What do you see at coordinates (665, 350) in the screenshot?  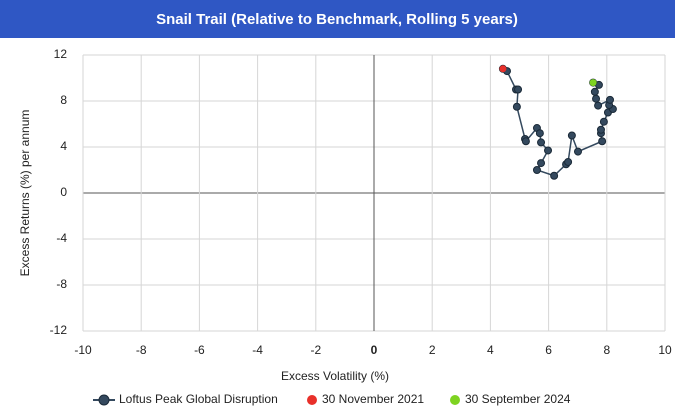 I see `x-tick-label: 10` at bounding box center [665, 350].